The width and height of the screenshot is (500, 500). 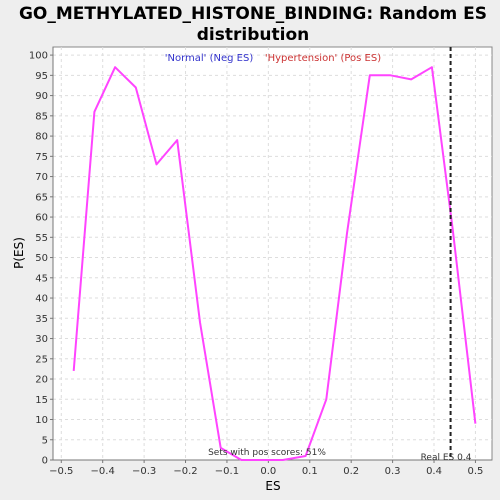 What do you see at coordinates (253, 14) in the screenshot?
I see `chart-title-line1: GO_METHYLATED_HISTONE_BINDING: Random ES` at bounding box center [253, 14].